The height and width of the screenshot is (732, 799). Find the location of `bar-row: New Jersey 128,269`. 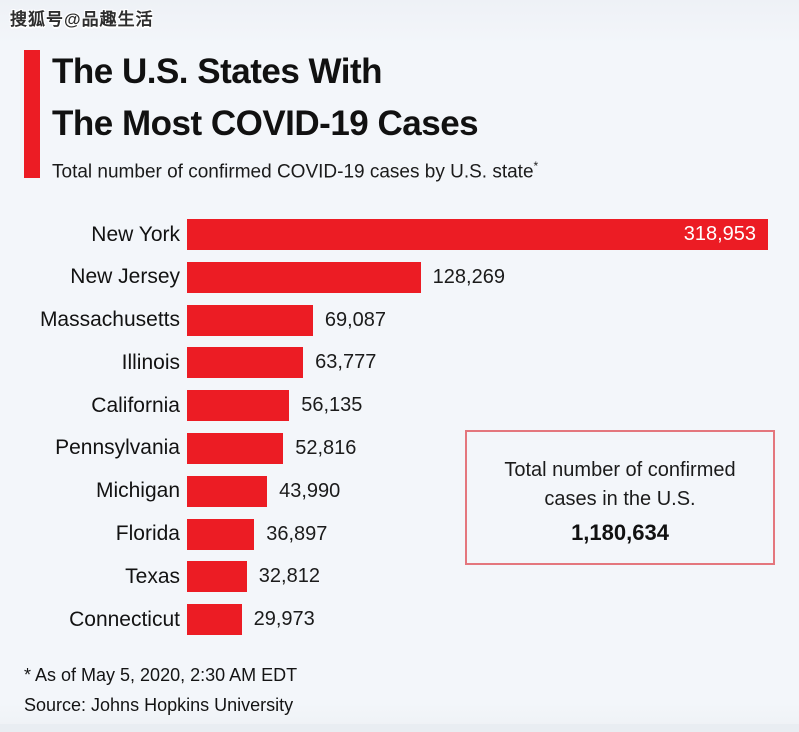

bar-row: New Jersey 128,269 is located at coordinates (399, 277).